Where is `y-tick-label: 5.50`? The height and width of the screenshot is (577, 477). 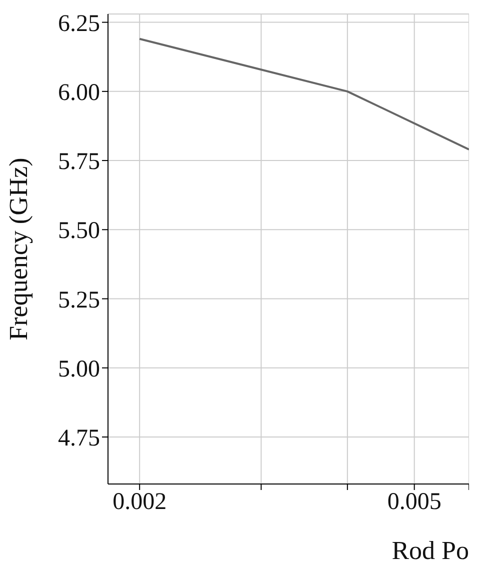
y-tick-label: 5.50 is located at coordinates (79, 231).